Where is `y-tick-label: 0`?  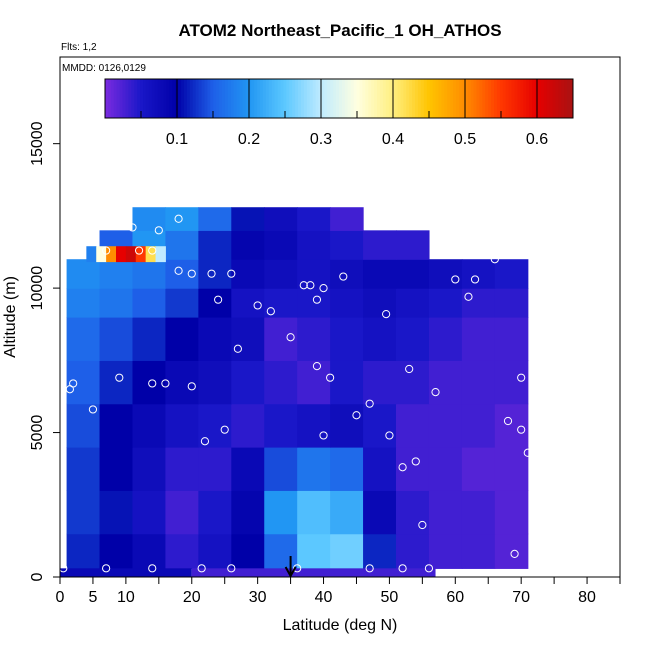 y-tick-label: 0 is located at coordinates (37, 576).